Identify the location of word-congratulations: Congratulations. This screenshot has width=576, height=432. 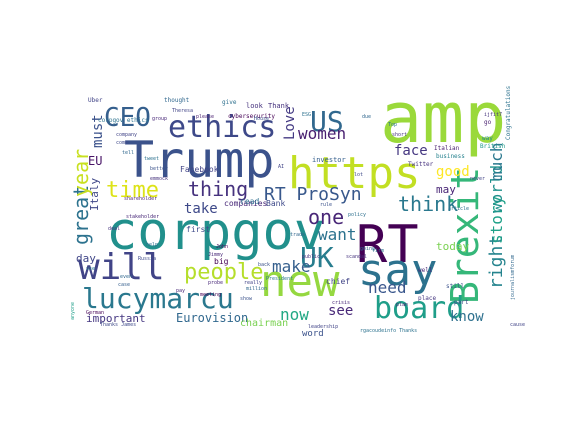
(508, 112).